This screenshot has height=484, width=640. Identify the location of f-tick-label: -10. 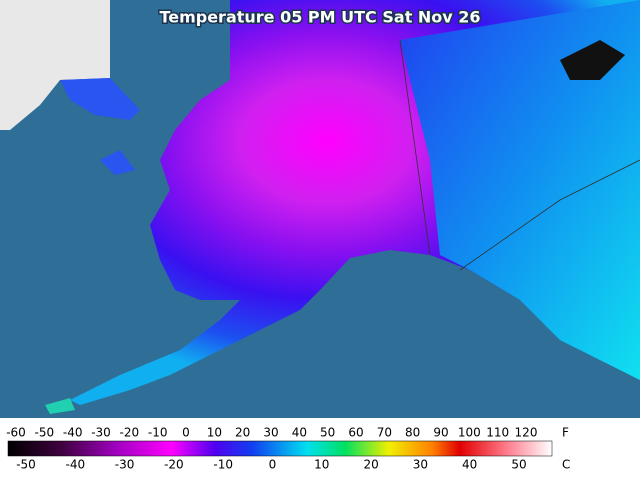
(158, 433).